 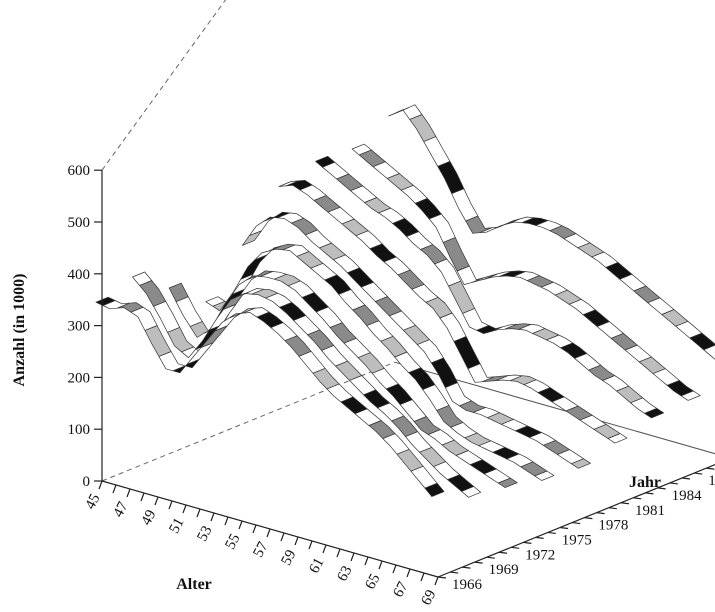 What do you see at coordinates (232, 541) in the screenshot?
I see `x-tick-label: 55` at bounding box center [232, 541].